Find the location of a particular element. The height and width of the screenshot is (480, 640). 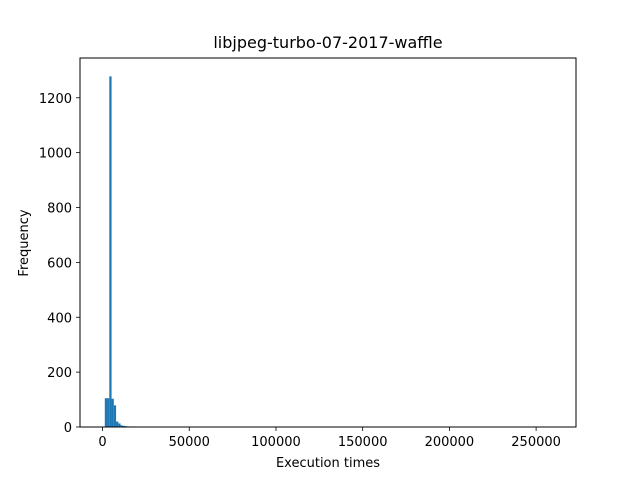

y-axis-label: Frequency is located at coordinates (24, 242).